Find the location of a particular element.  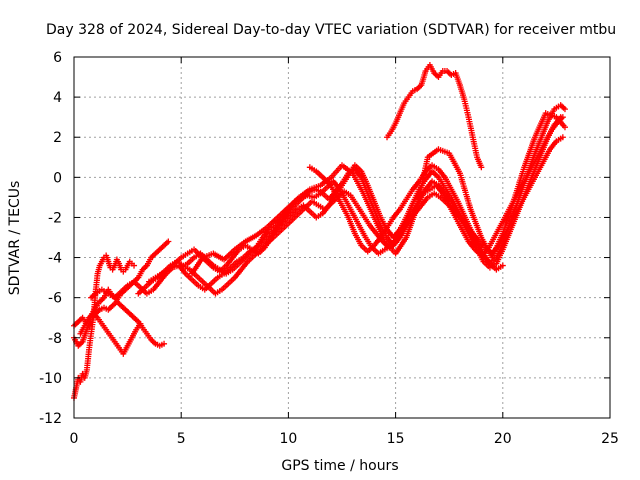

x-tick-label: 25 is located at coordinates (610, 439).